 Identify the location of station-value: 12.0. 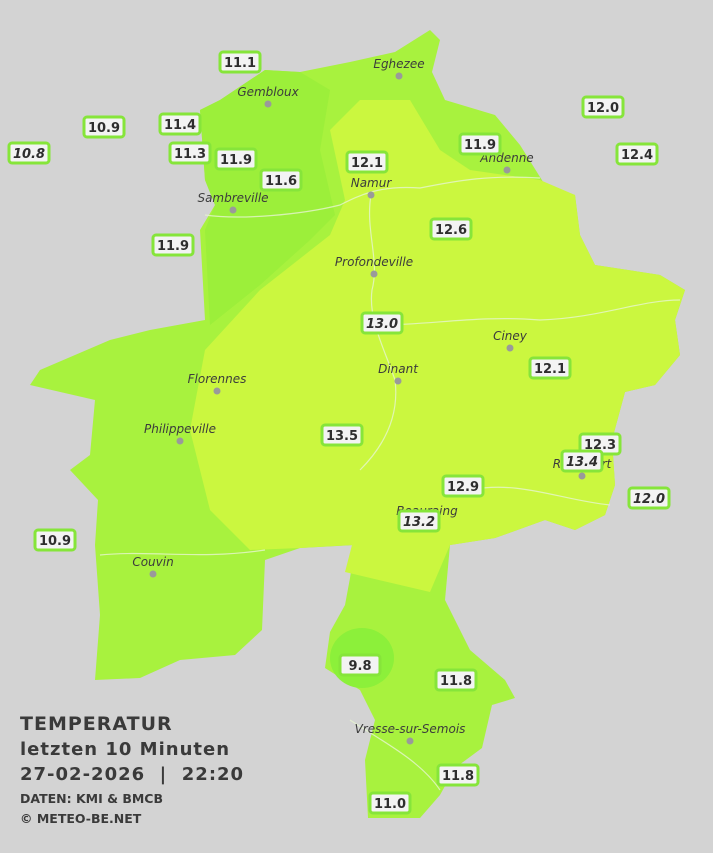
(649, 499).